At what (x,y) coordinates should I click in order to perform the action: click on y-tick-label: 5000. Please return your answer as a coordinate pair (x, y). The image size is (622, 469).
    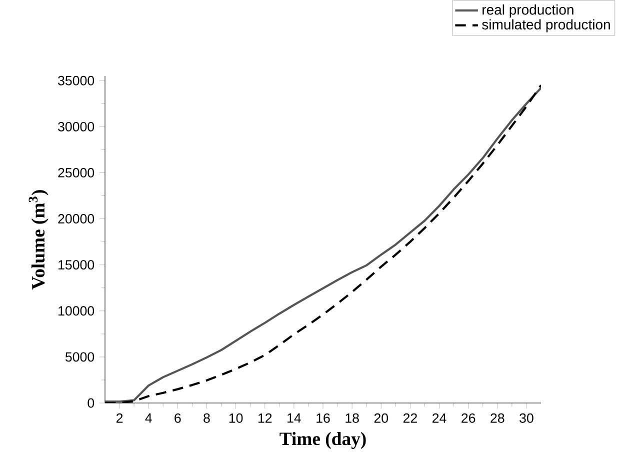
    Looking at the image, I should click on (79, 357).